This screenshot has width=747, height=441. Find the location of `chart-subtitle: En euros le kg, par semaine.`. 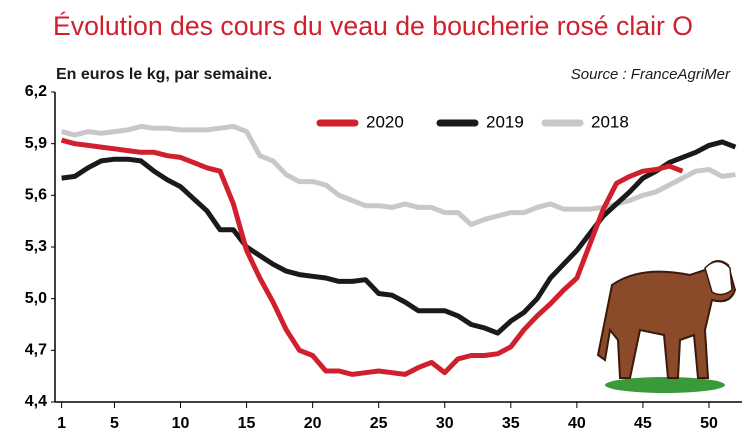

chart-subtitle: En euros le kg, par semaine. is located at coordinates (164, 74).